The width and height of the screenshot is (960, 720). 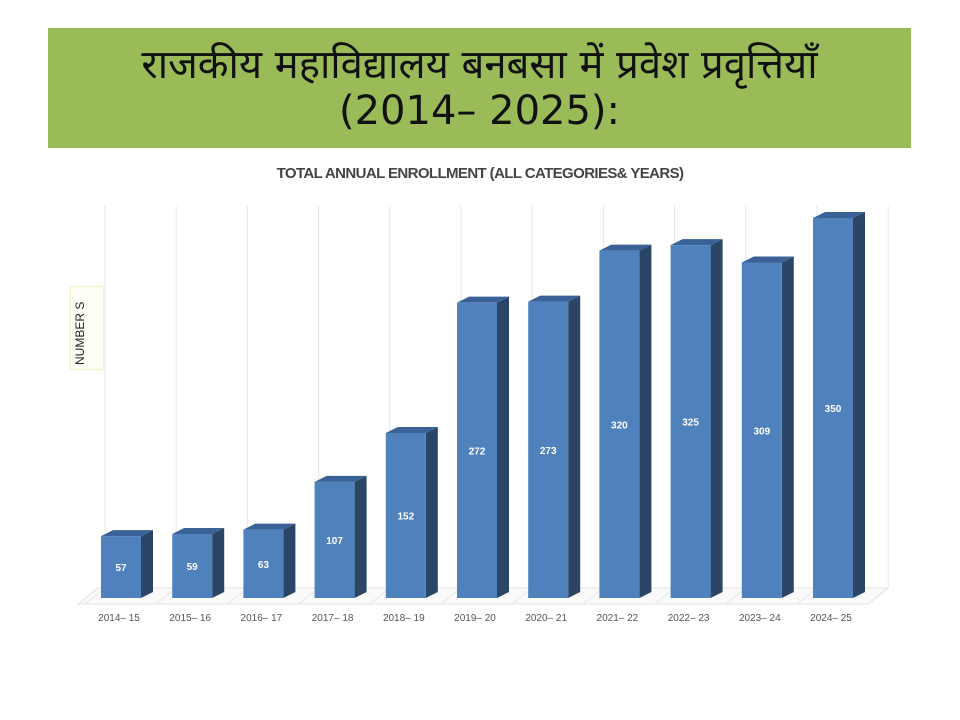 What do you see at coordinates (119, 618) in the screenshot?
I see `x-tick-label: 2014– 15` at bounding box center [119, 618].